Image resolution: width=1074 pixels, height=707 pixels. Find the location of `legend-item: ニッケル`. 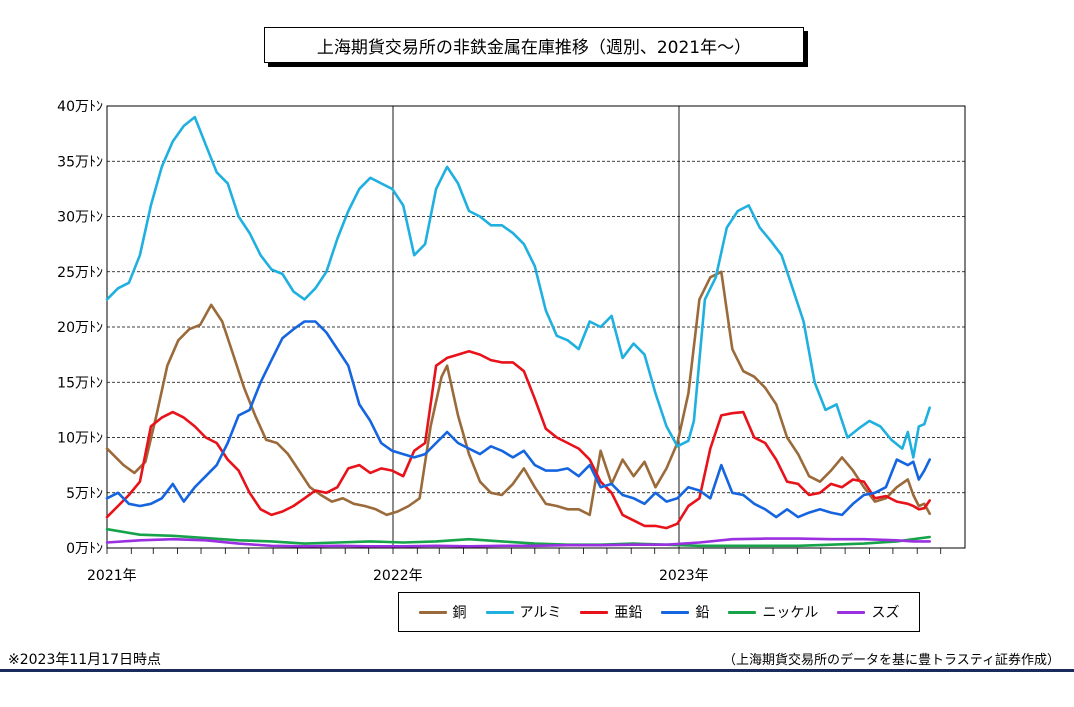

legend-item: ニッケル is located at coordinates (773, 612).